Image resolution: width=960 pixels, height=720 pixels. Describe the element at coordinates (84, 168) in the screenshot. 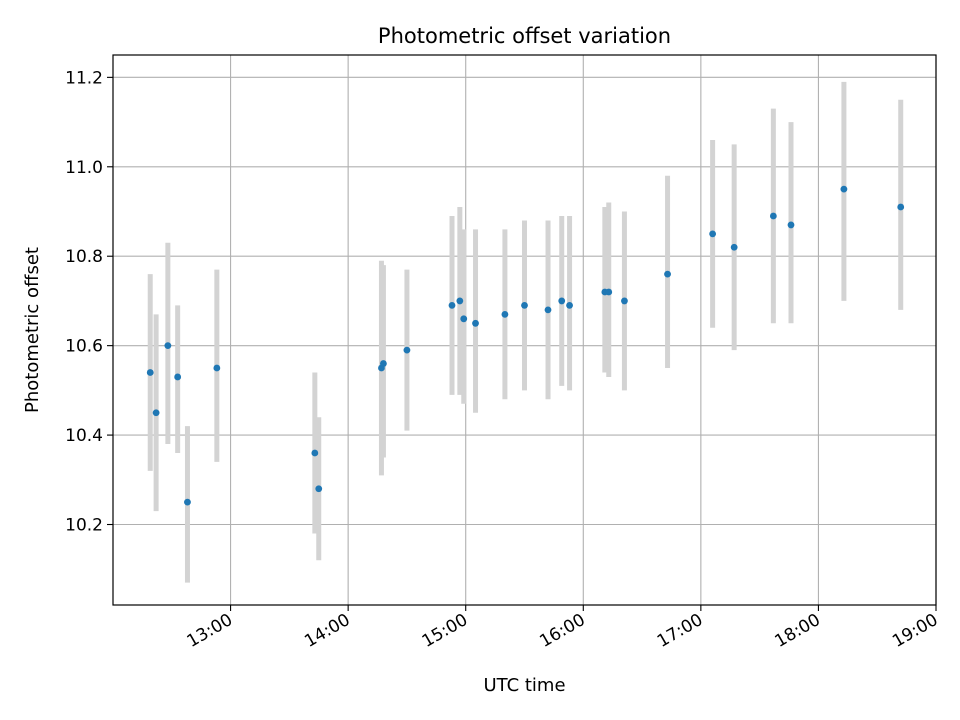

I see `y-tick-label: 11.0` at that location.